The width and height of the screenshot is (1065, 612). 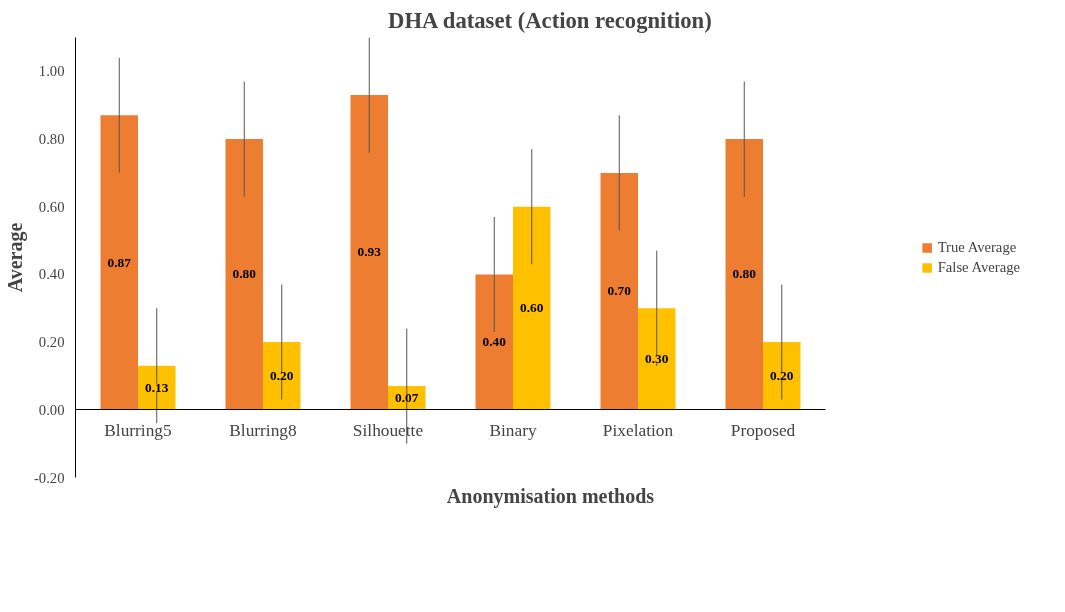 I want to click on data-label: 0.13, so click(x=157, y=387).